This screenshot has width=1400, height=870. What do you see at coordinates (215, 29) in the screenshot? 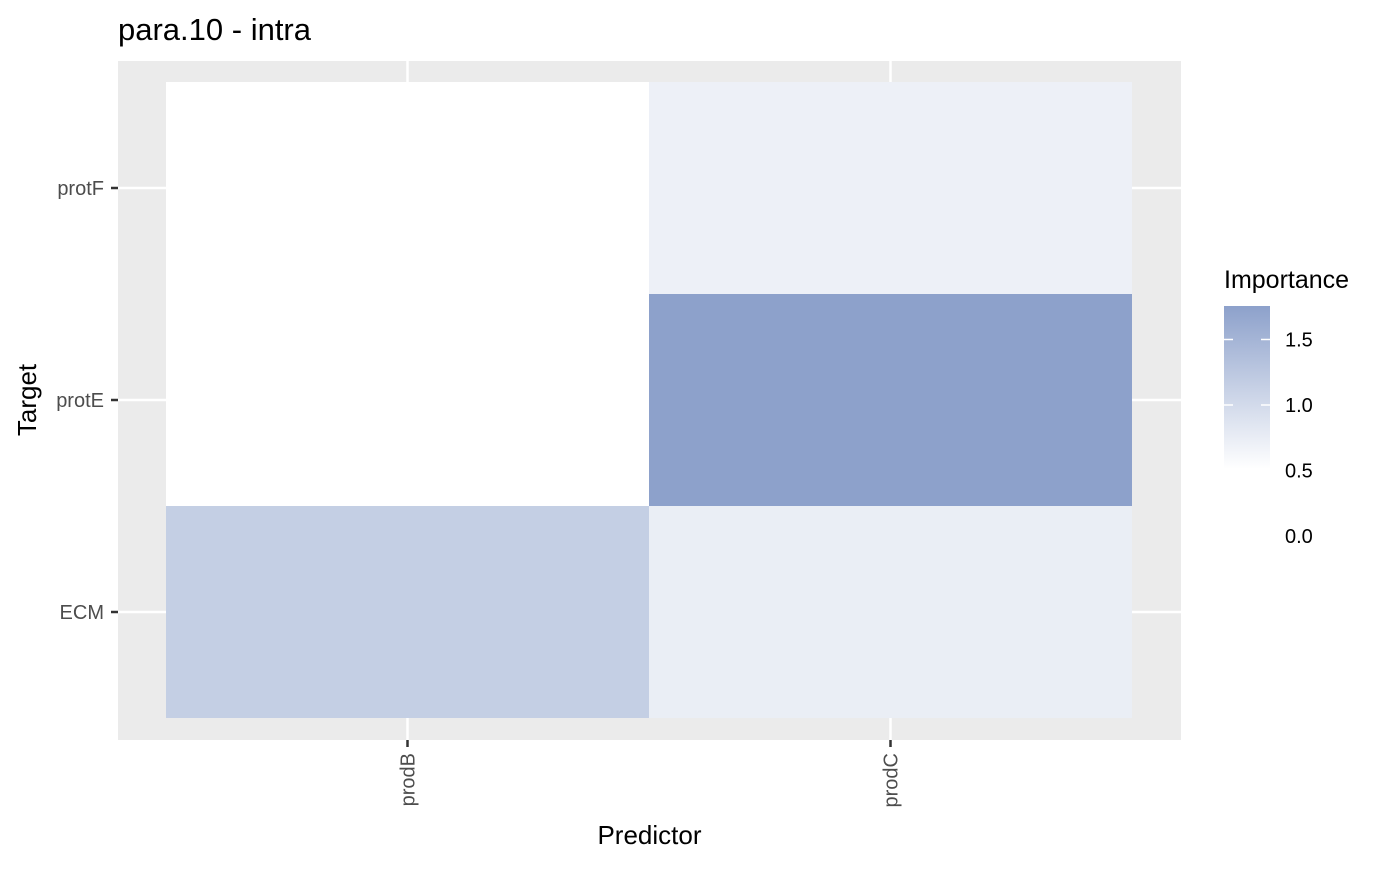
I see `chart-title: para.10 - intra` at bounding box center [215, 29].